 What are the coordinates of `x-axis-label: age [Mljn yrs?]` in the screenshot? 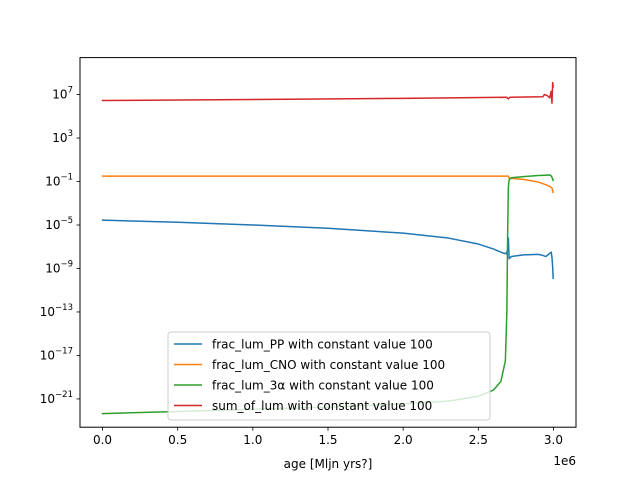 It's located at (328, 464).